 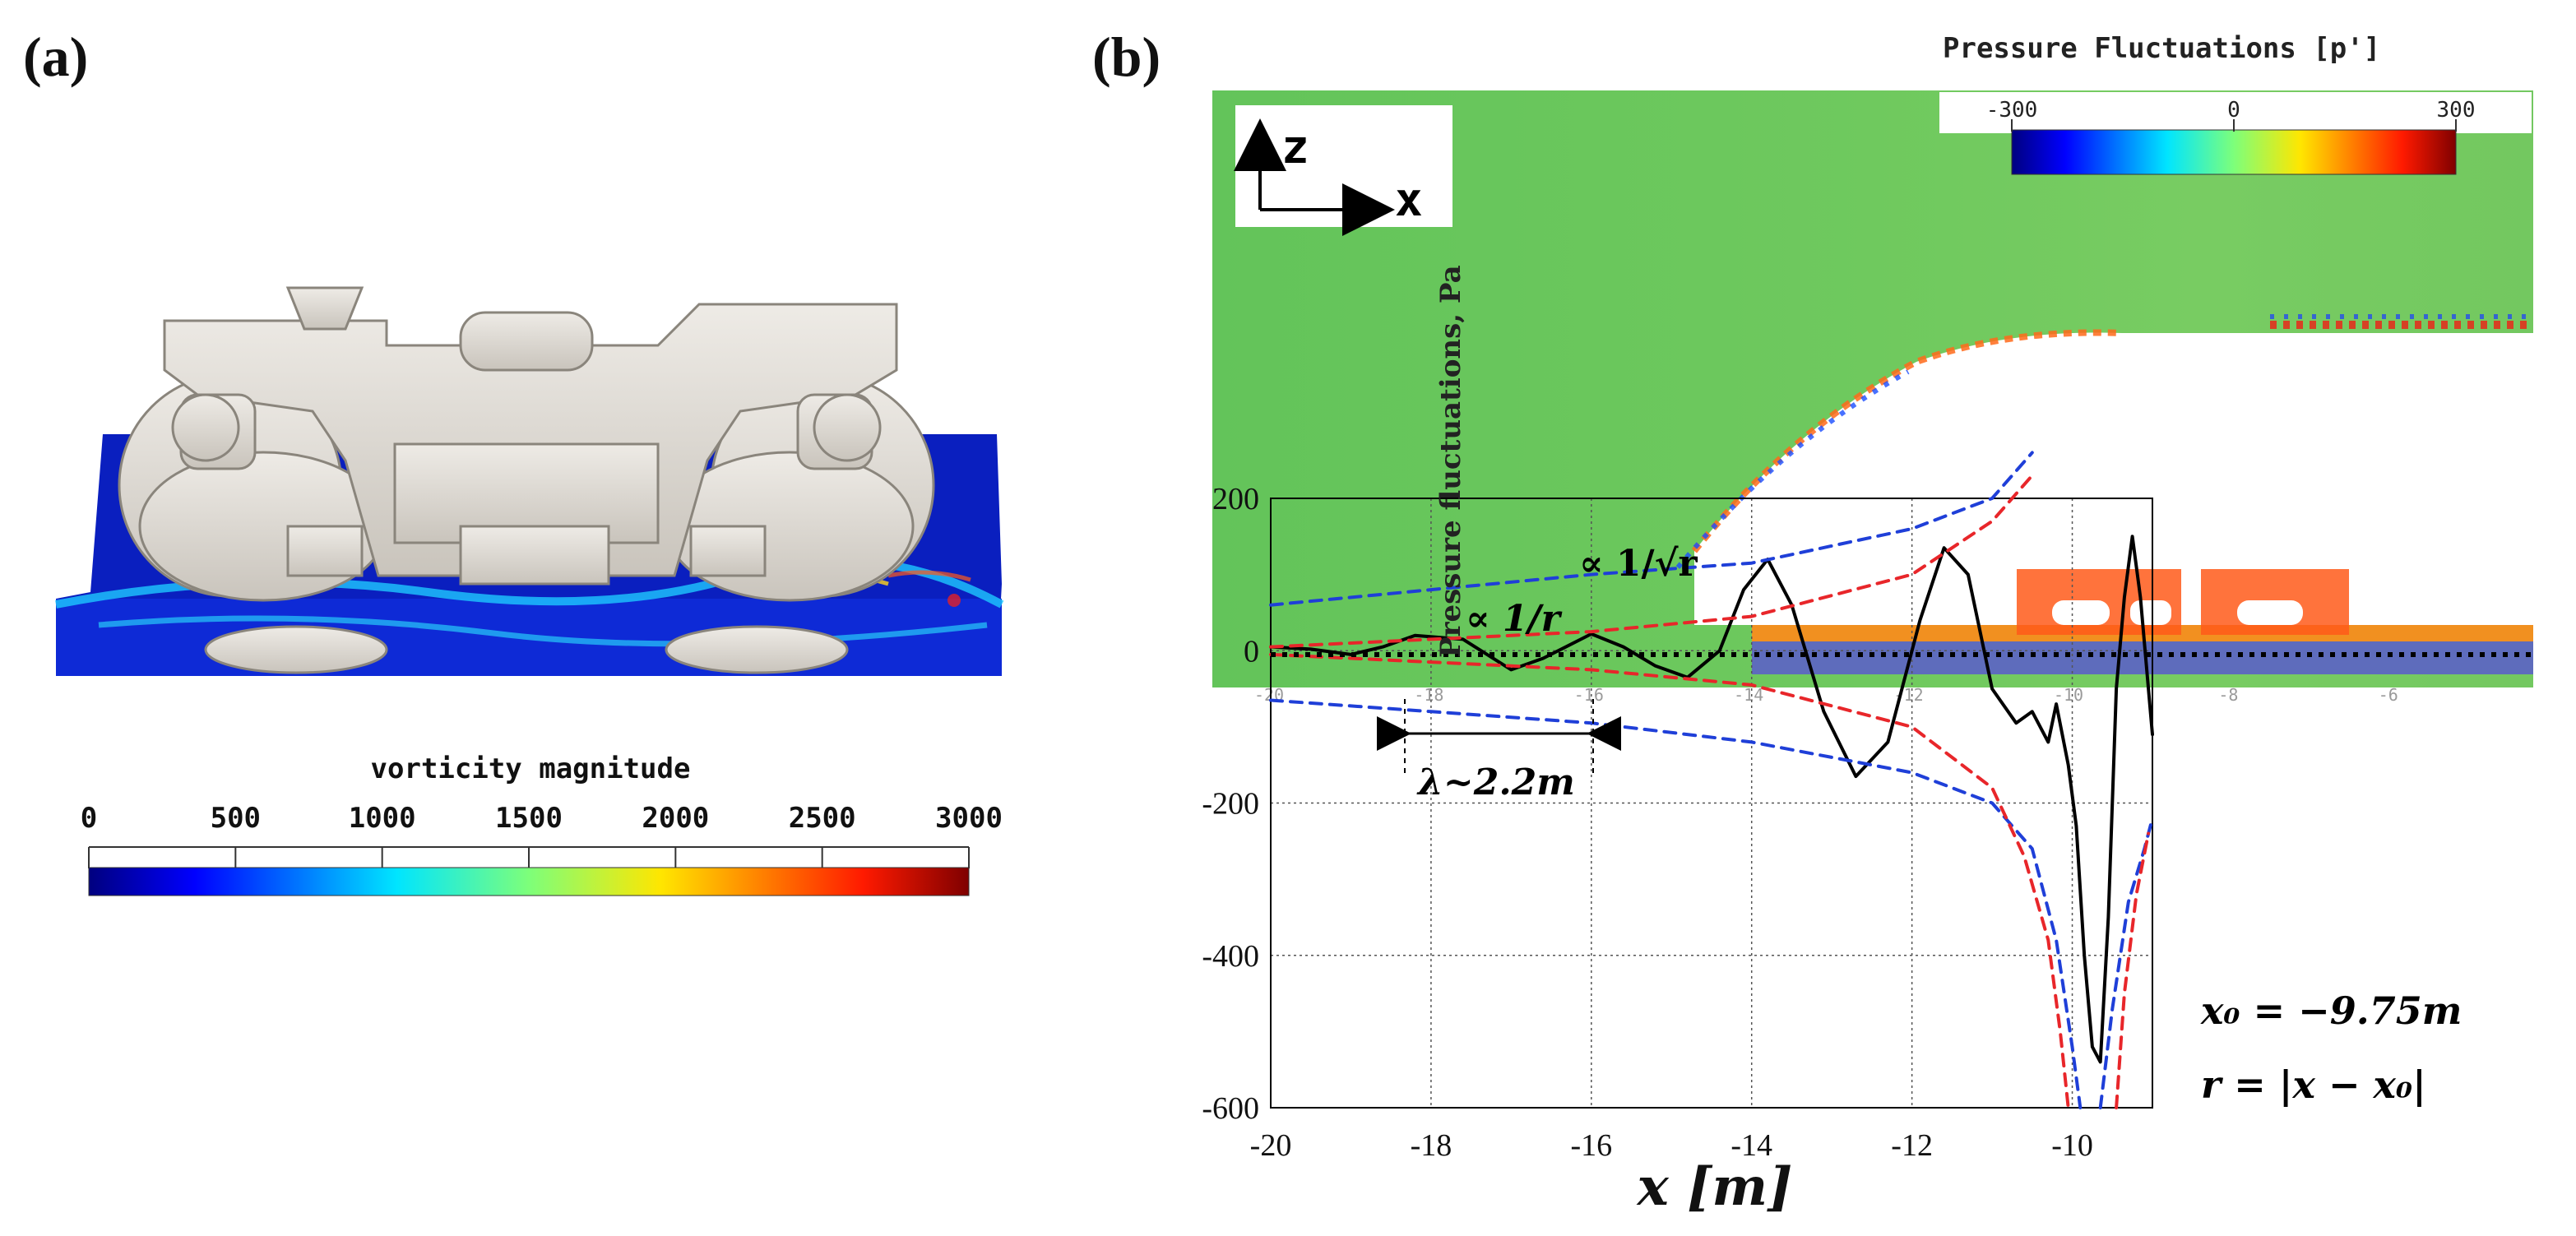 I want to click on pressure-fluctuation-line, so click(x=1712, y=799).